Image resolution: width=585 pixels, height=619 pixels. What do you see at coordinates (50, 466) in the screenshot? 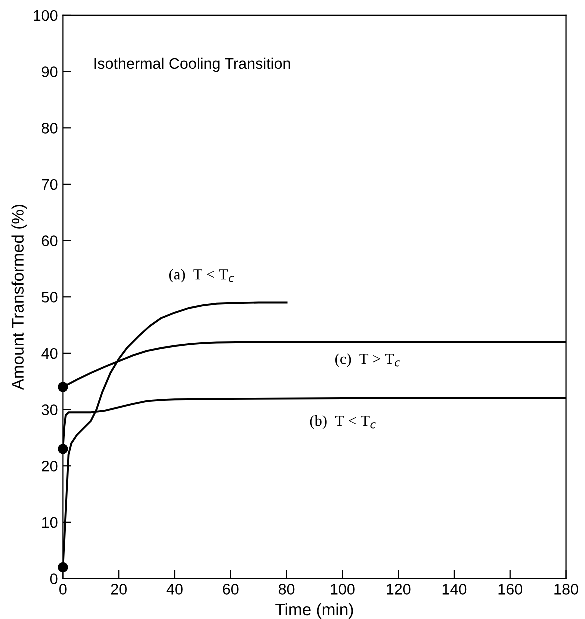
I see `y-tick-label: 20` at bounding box center [50, 466].